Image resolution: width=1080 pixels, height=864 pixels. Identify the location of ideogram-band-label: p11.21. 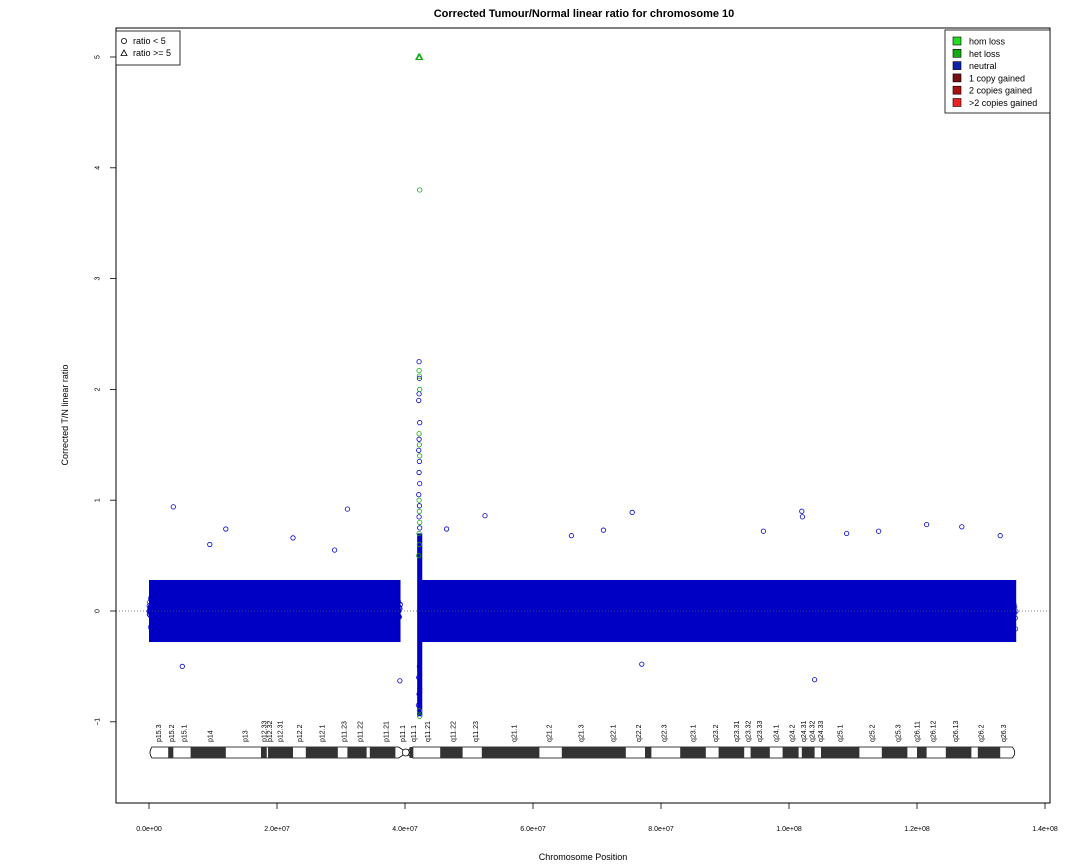
(386, 731).